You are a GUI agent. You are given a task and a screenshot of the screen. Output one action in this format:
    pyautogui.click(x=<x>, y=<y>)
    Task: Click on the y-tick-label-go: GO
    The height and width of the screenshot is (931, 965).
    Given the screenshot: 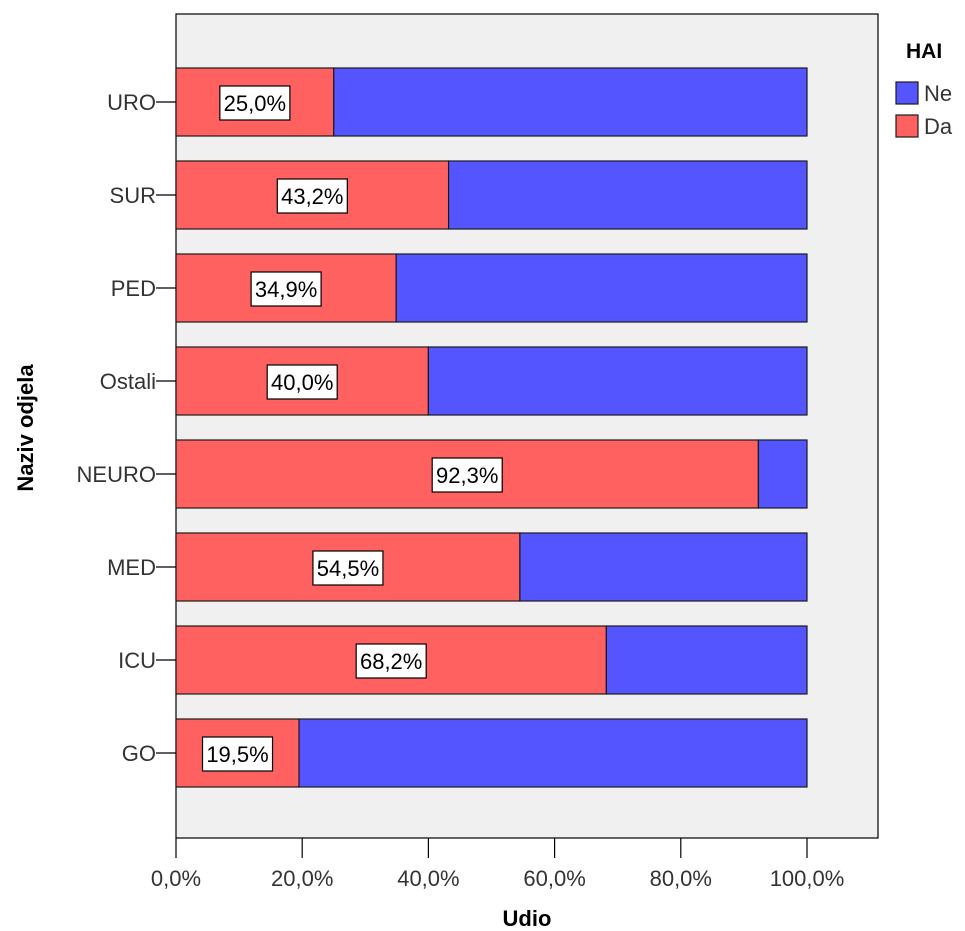 What is the action you would take?
    pyautogui.click(x=139, y=753)
    